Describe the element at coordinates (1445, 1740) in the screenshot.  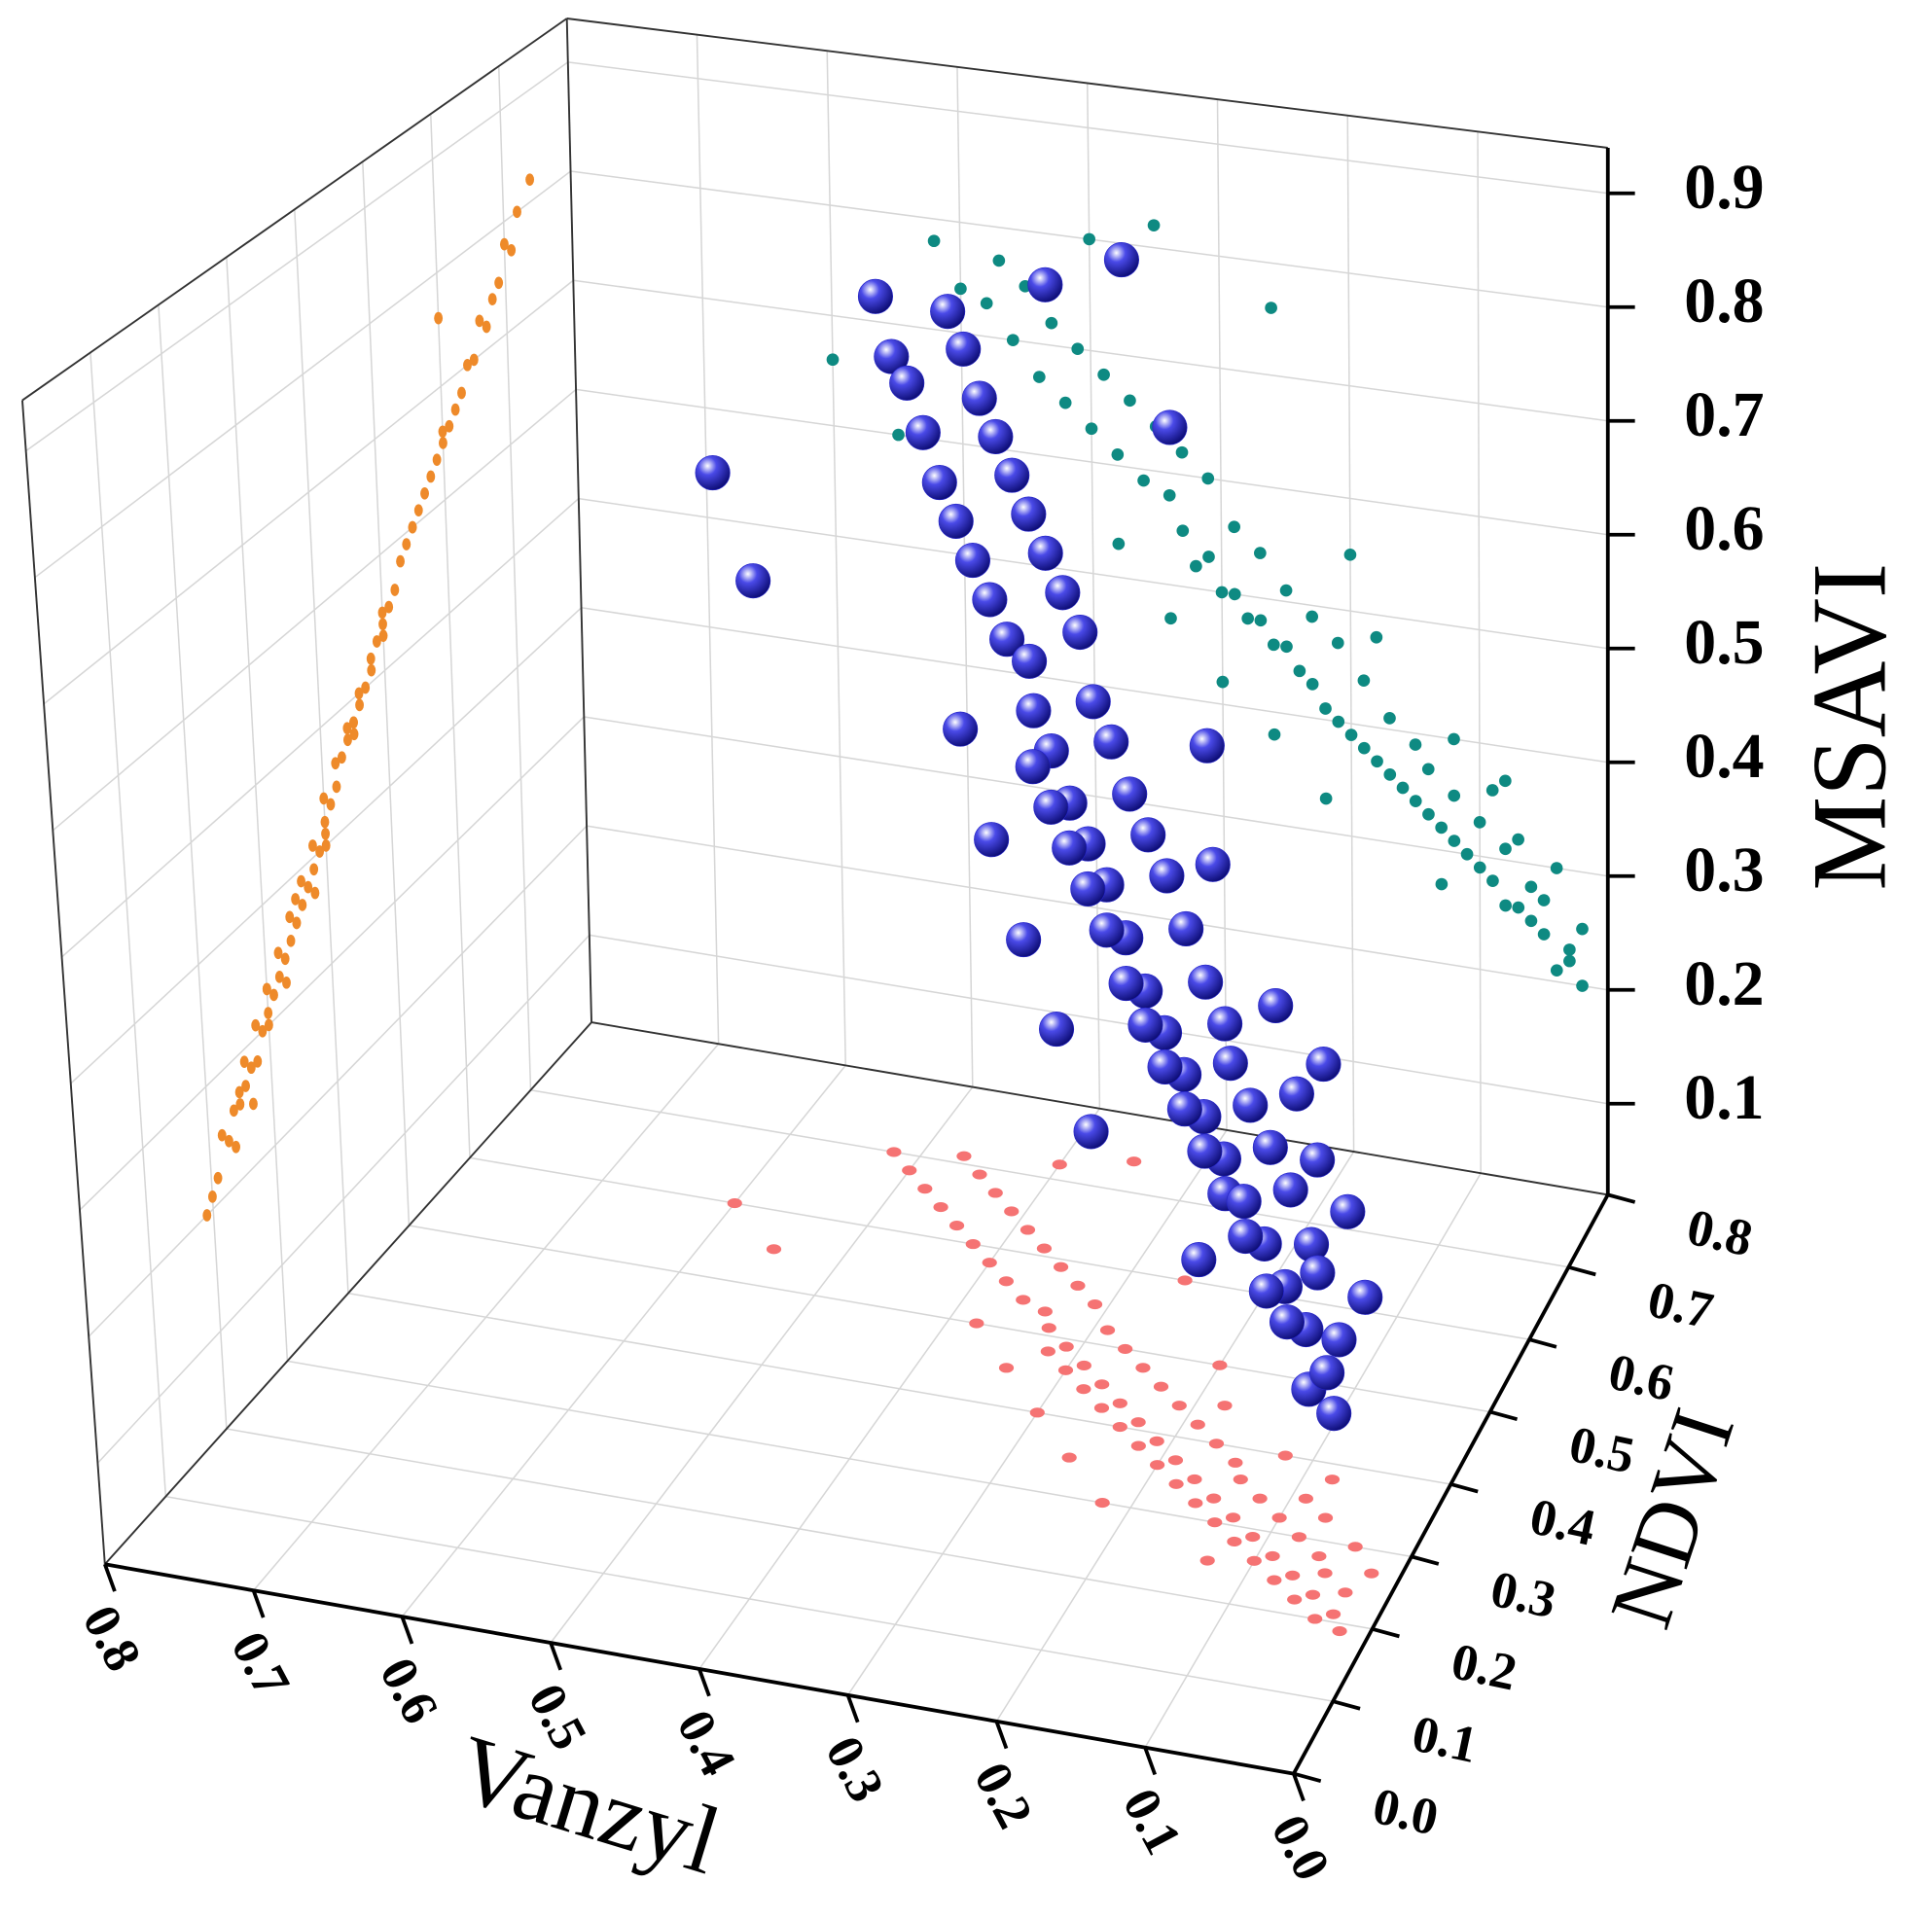
I see `y-tick-label: 0.1` at that location.